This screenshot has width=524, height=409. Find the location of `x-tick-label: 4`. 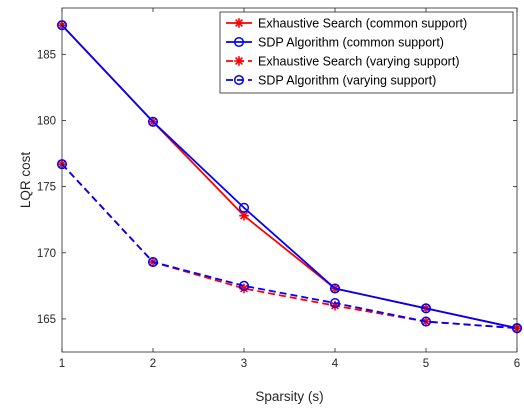

x-tick-label: 4 is located at coordinates (335, 364).